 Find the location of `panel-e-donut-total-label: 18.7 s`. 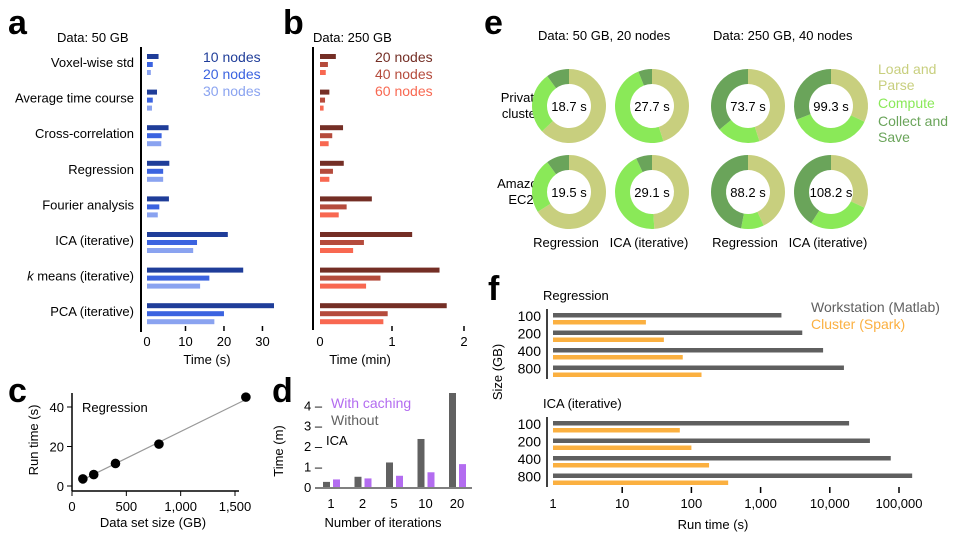

panel-e-donut-total-label: 18.7 s is located at coordinates (569, 106).